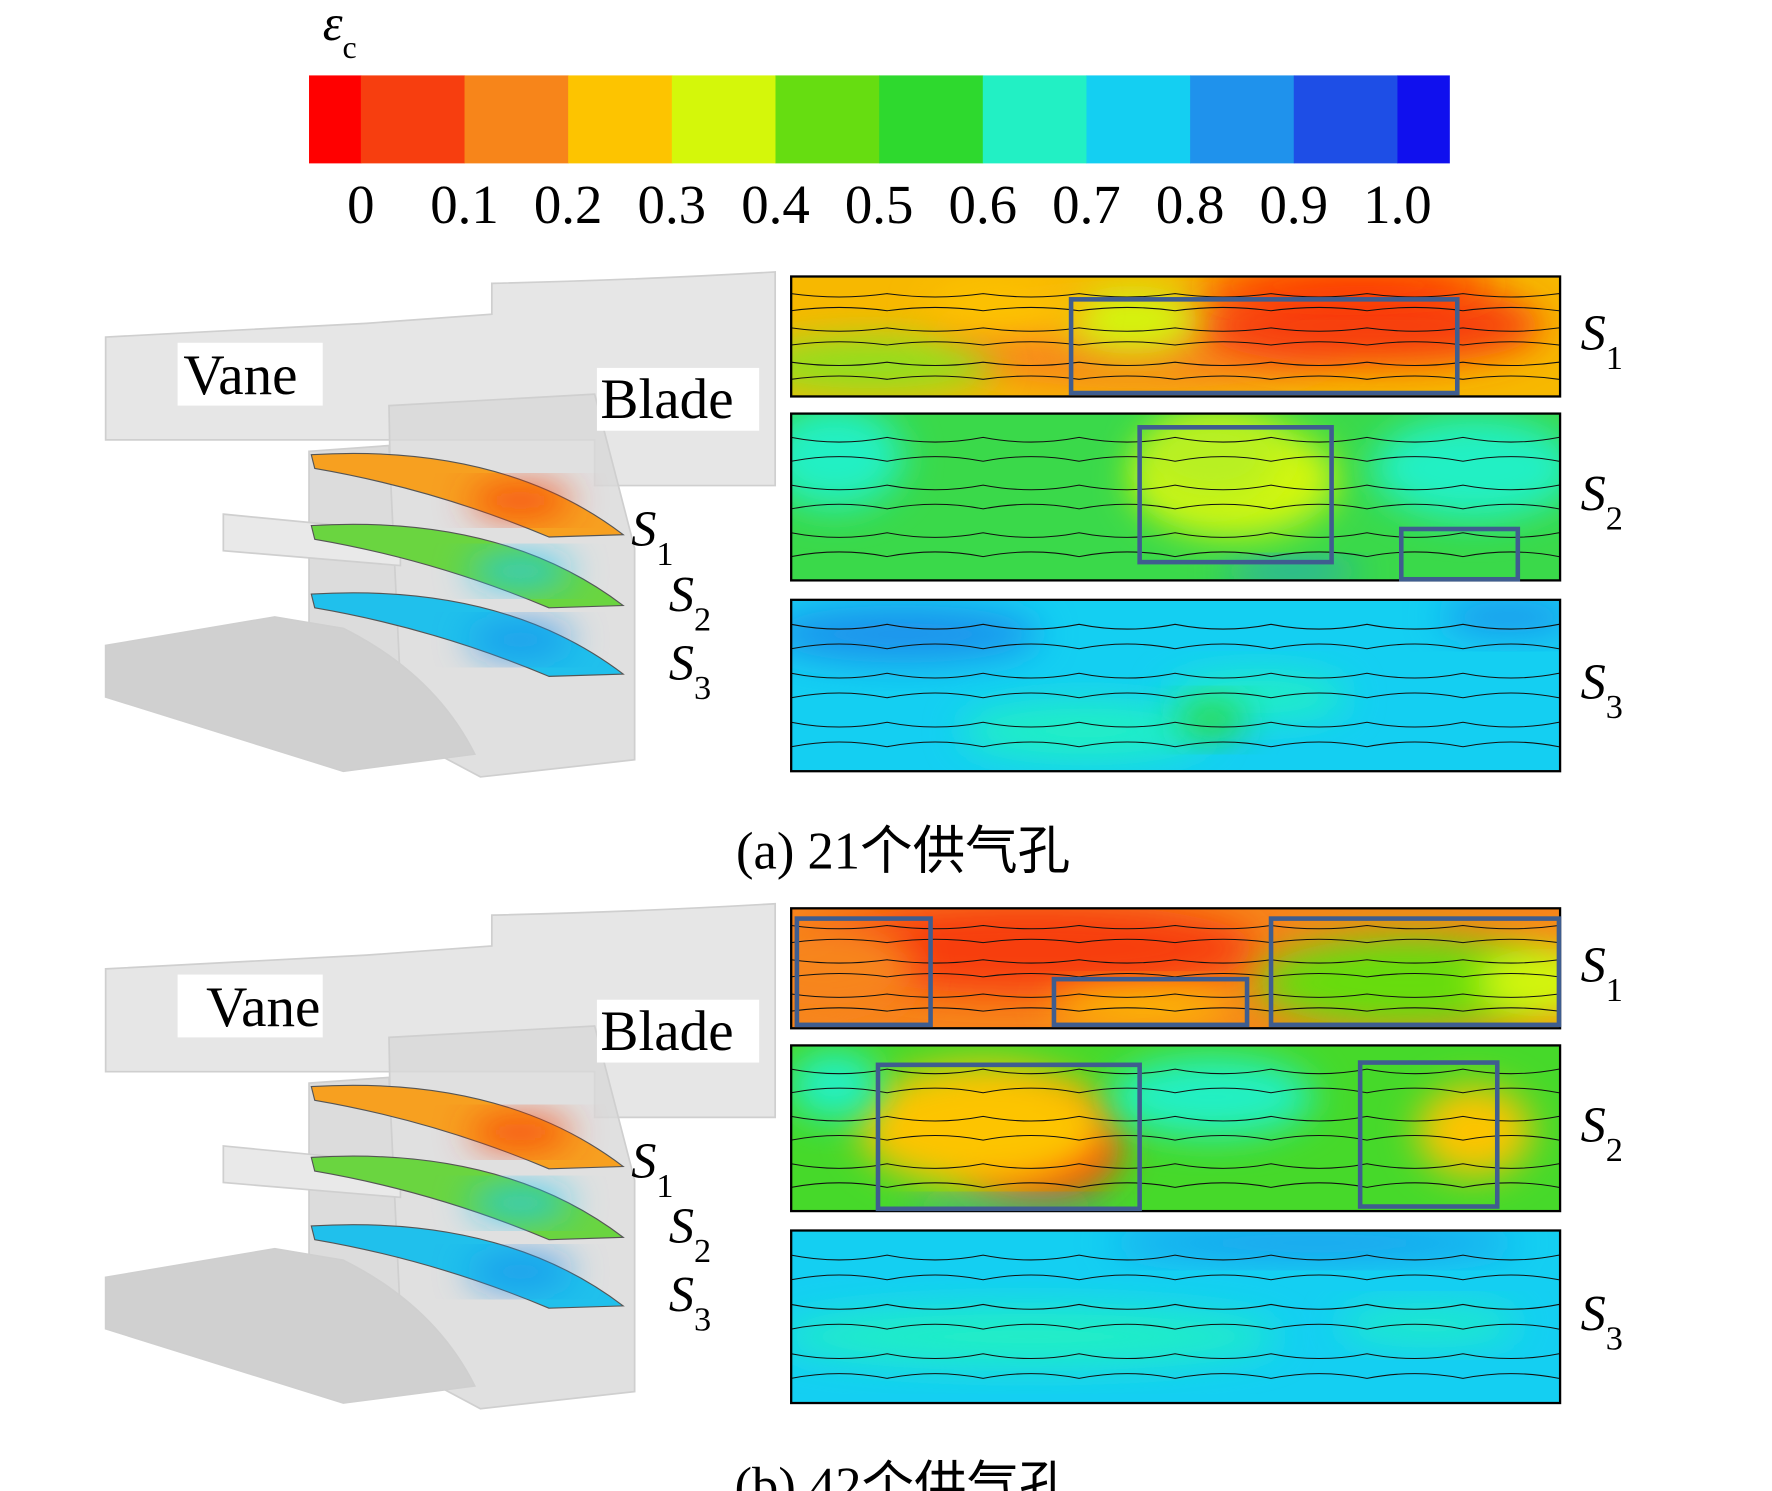  I want to click on slice-s1-spot, so click(520, 500).